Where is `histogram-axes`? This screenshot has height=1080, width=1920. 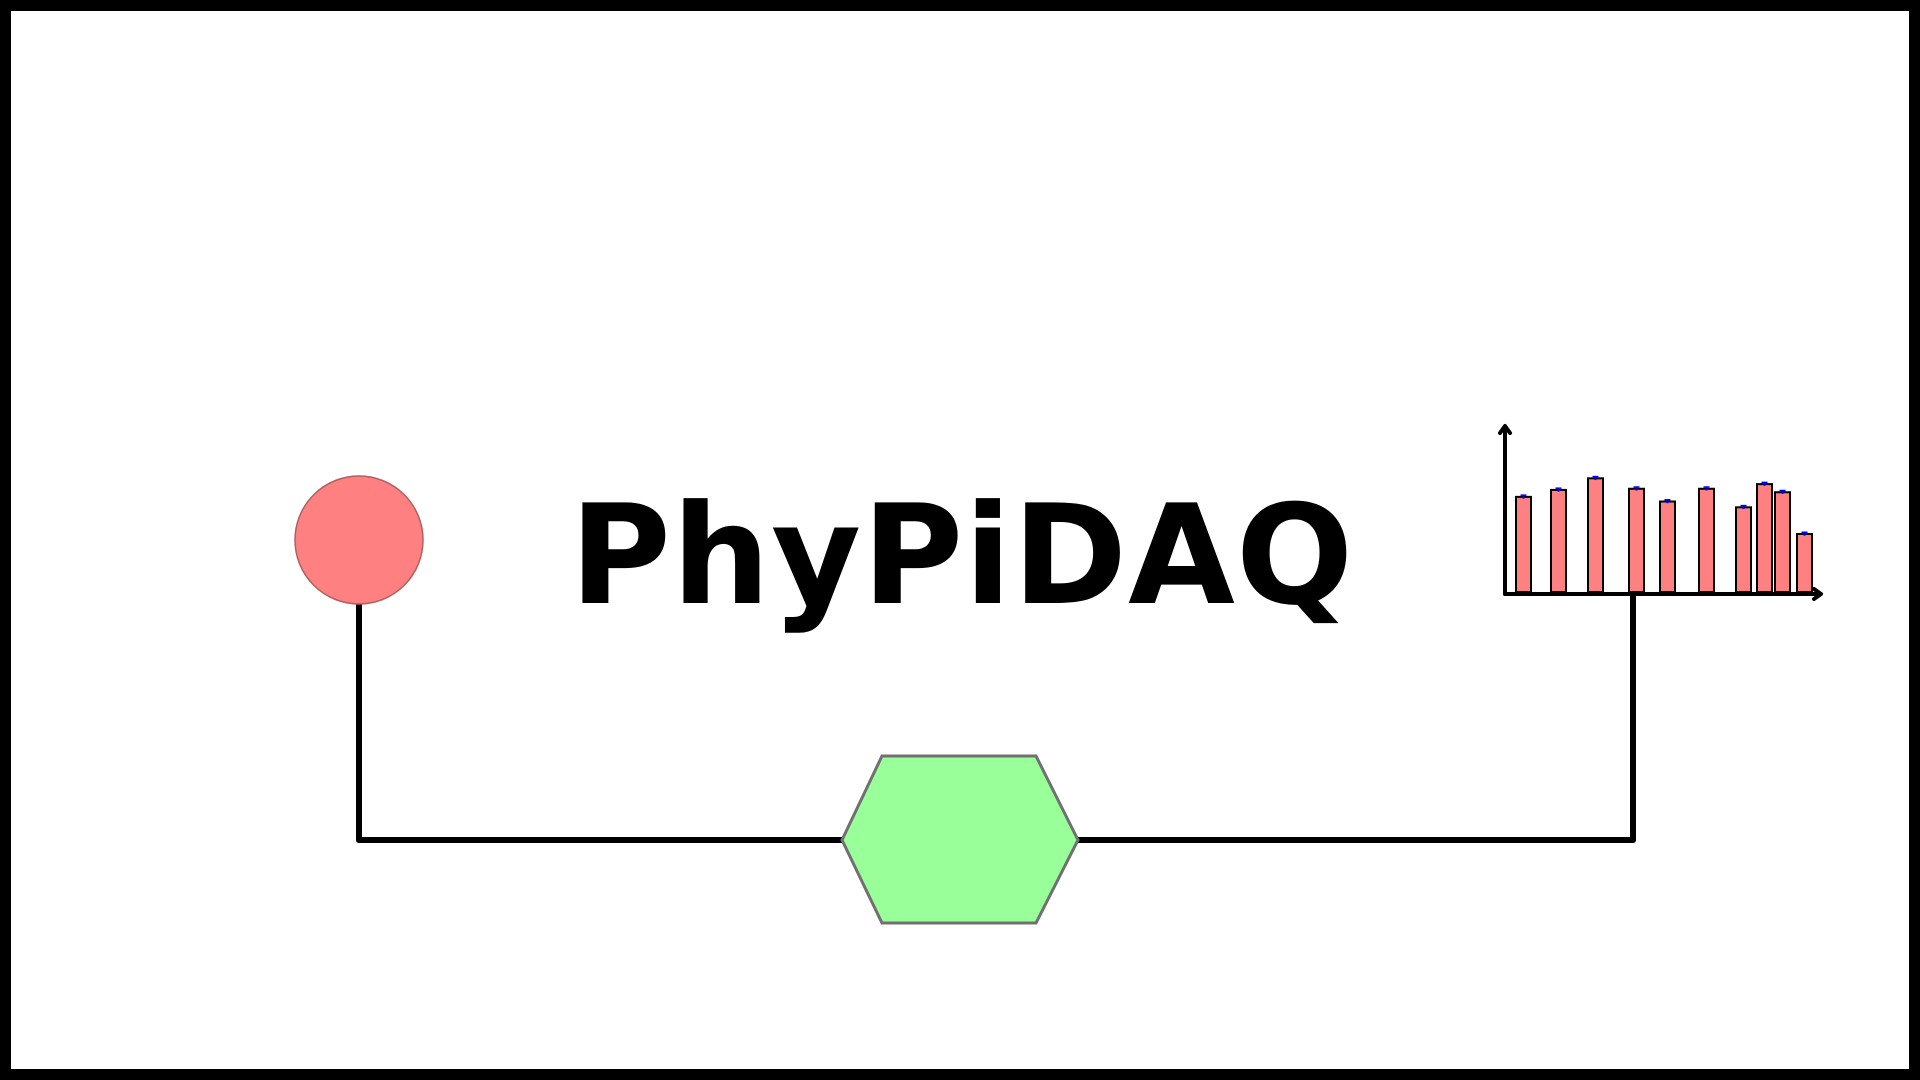 histogram-axes is located at coordinates (1660, 512).